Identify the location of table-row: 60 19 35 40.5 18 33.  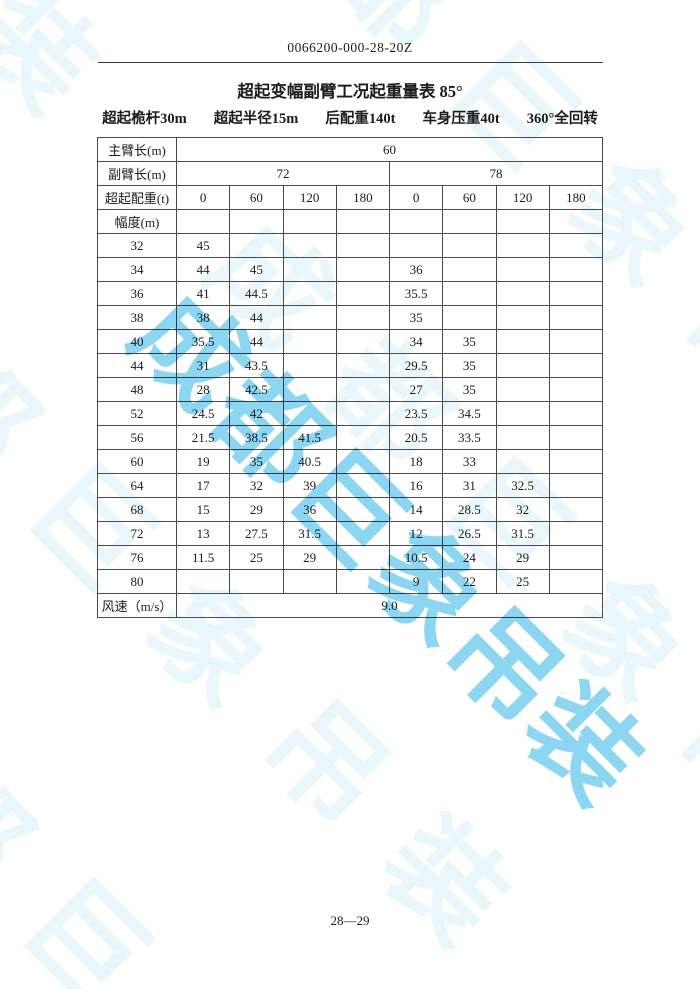
(350, 461).